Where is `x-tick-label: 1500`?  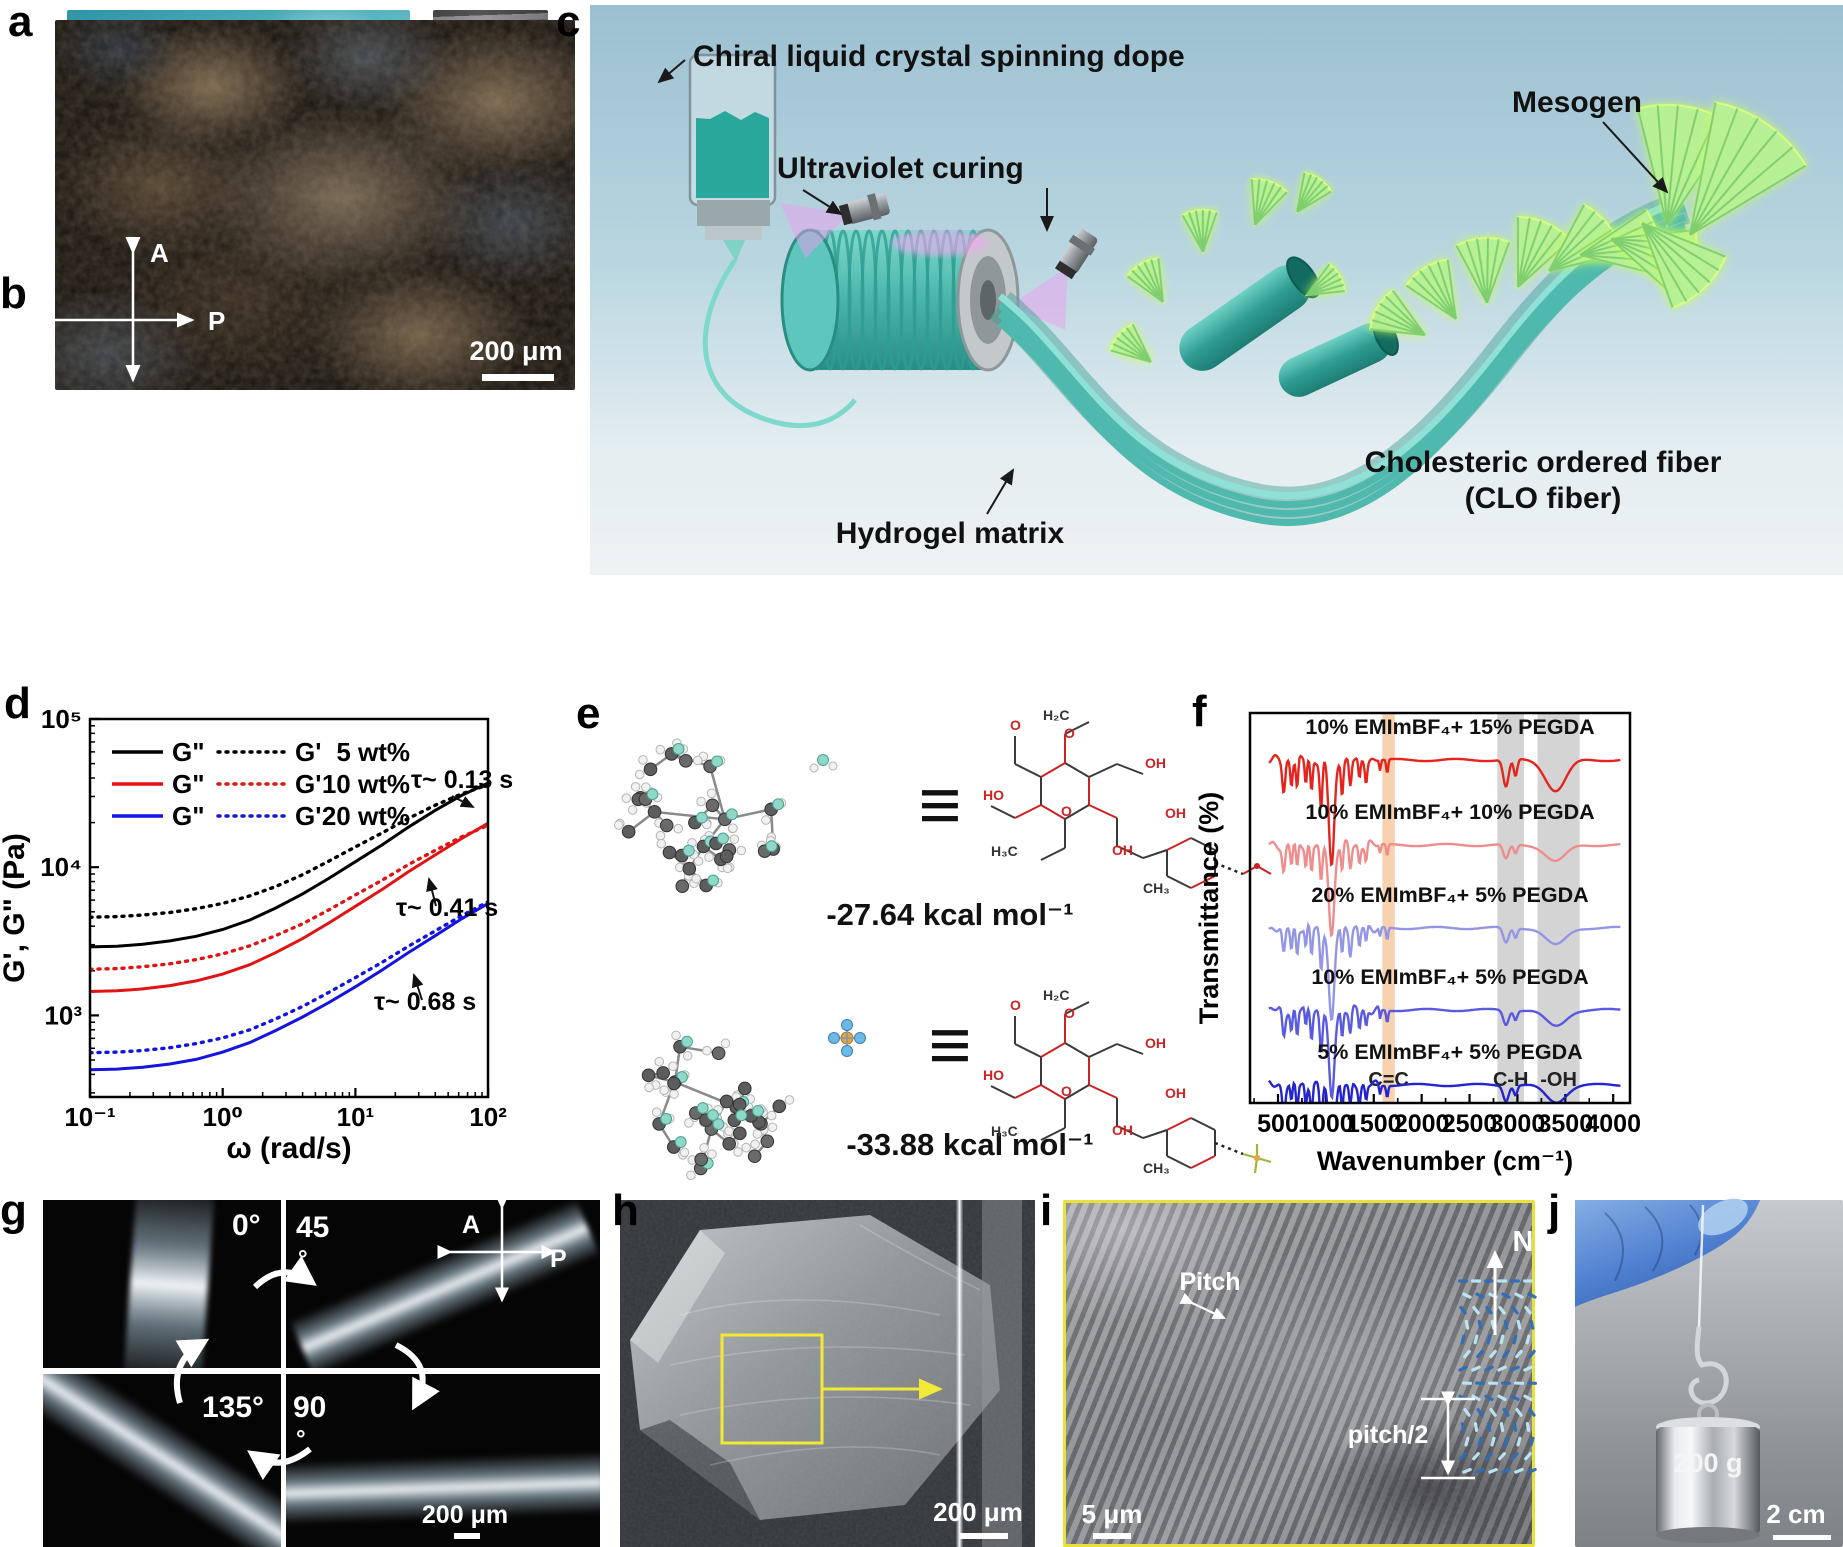
x-tick-label: 1500 is located at coordinates (1374, 1124).